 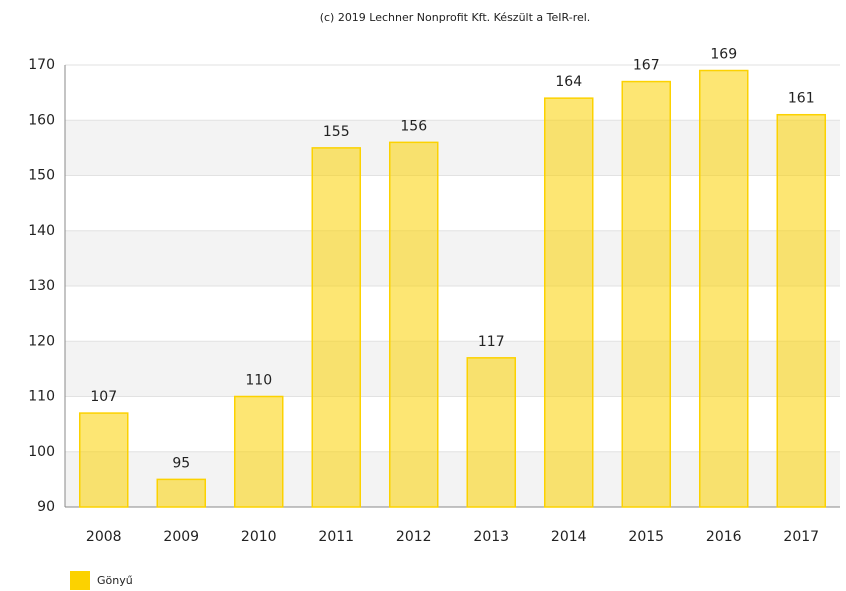 I want to click on y-tick-label: 110, so click(x=41, y=397).